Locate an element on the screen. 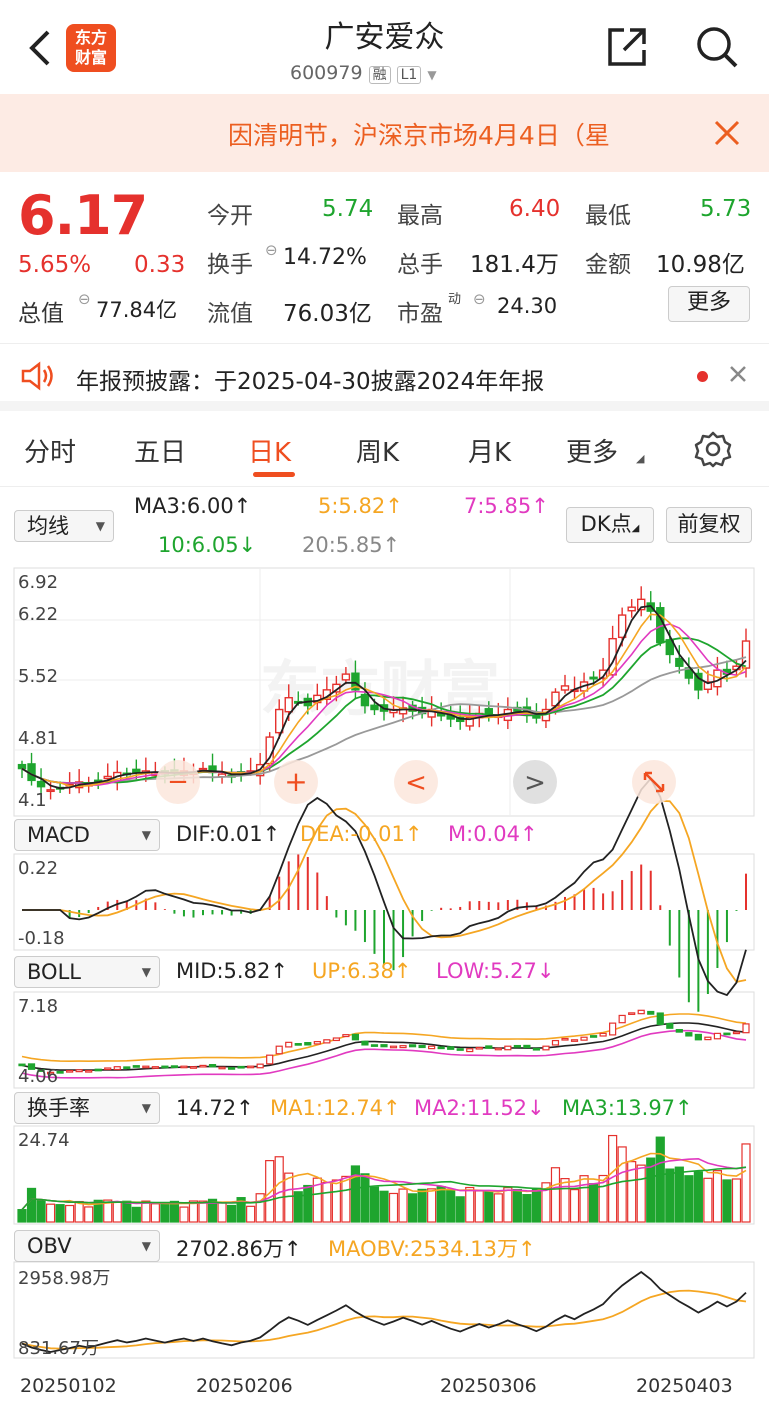  prev-button: < is located at coordinates (416, 782).